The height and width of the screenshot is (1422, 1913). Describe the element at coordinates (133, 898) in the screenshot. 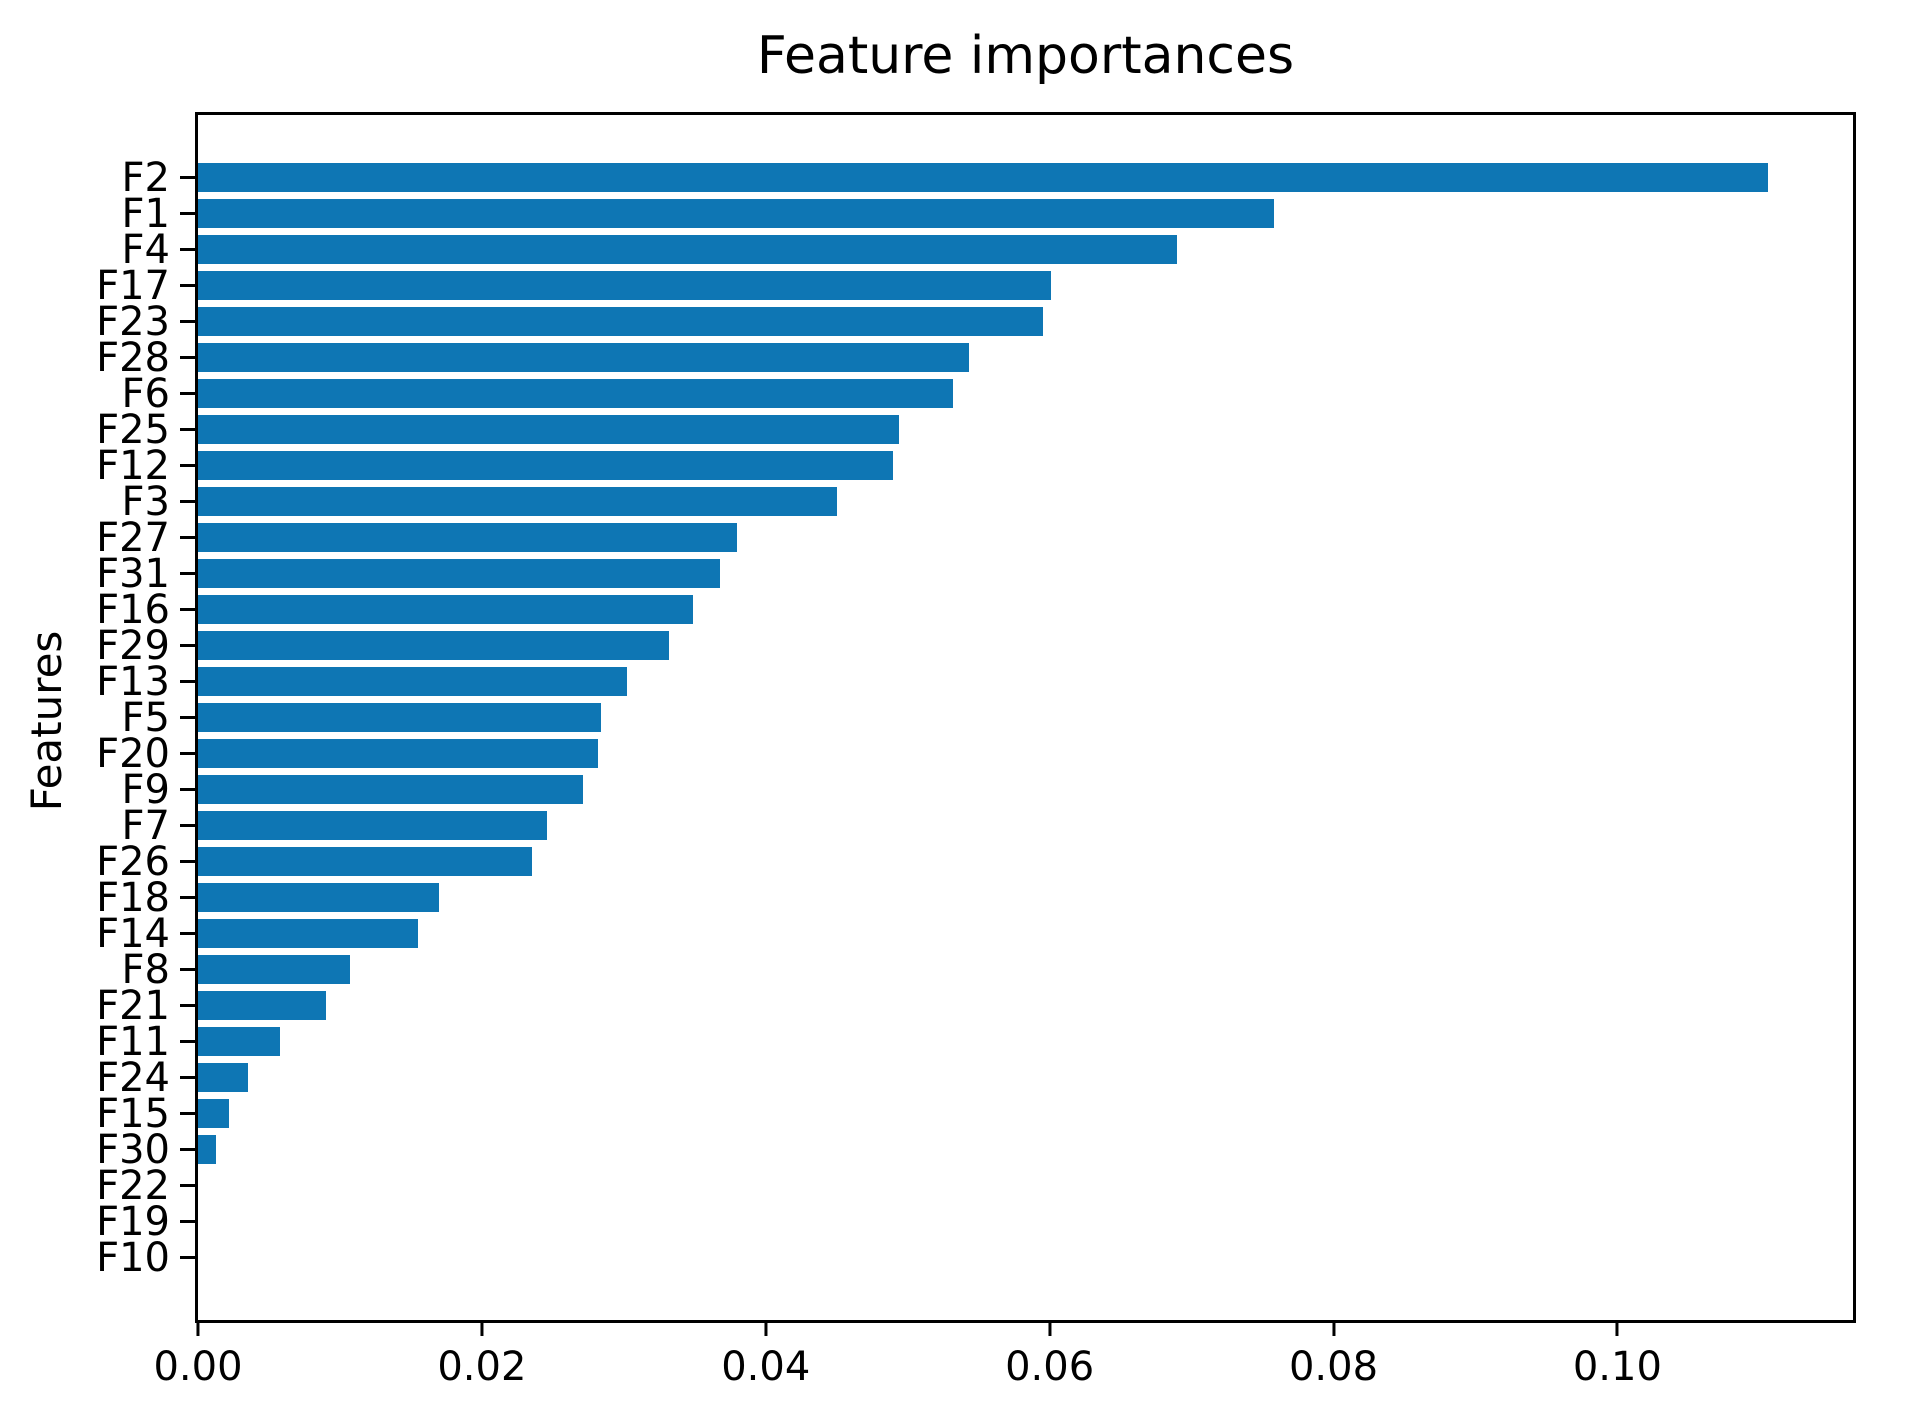

I see `y-tick-label: F18` at that location.